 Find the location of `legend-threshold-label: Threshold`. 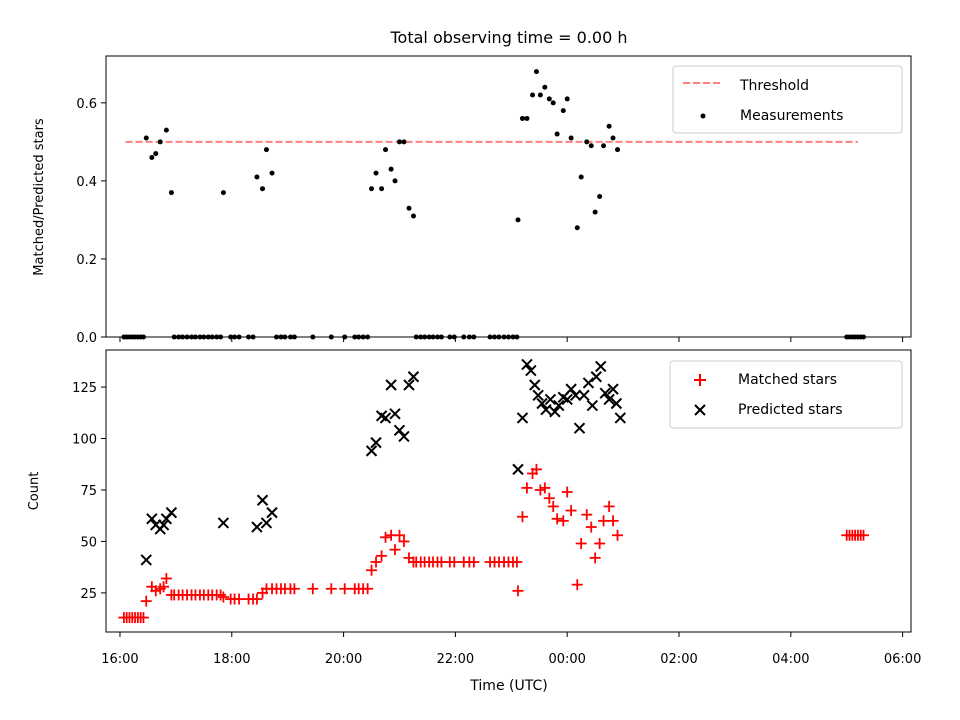

legend-threshold-label: Threshold is located at coordinates (774, 86).